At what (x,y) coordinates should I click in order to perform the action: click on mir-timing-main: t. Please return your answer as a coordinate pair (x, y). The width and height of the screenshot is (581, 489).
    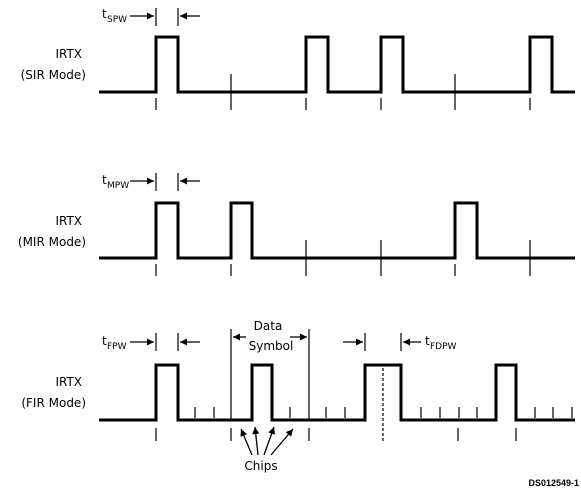
    Looking at the image, I should click on (104, 180).